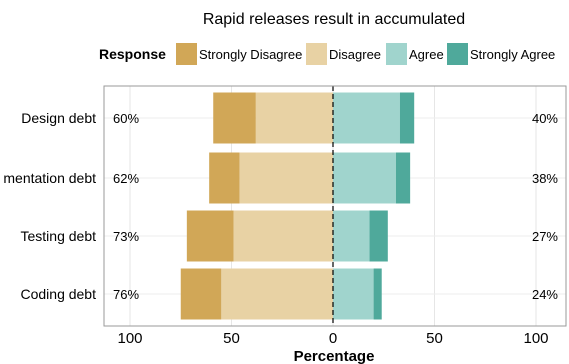  Describe the element at coordinates (396, 54) in the screenshot. I see `legend-key-agree` at that location.